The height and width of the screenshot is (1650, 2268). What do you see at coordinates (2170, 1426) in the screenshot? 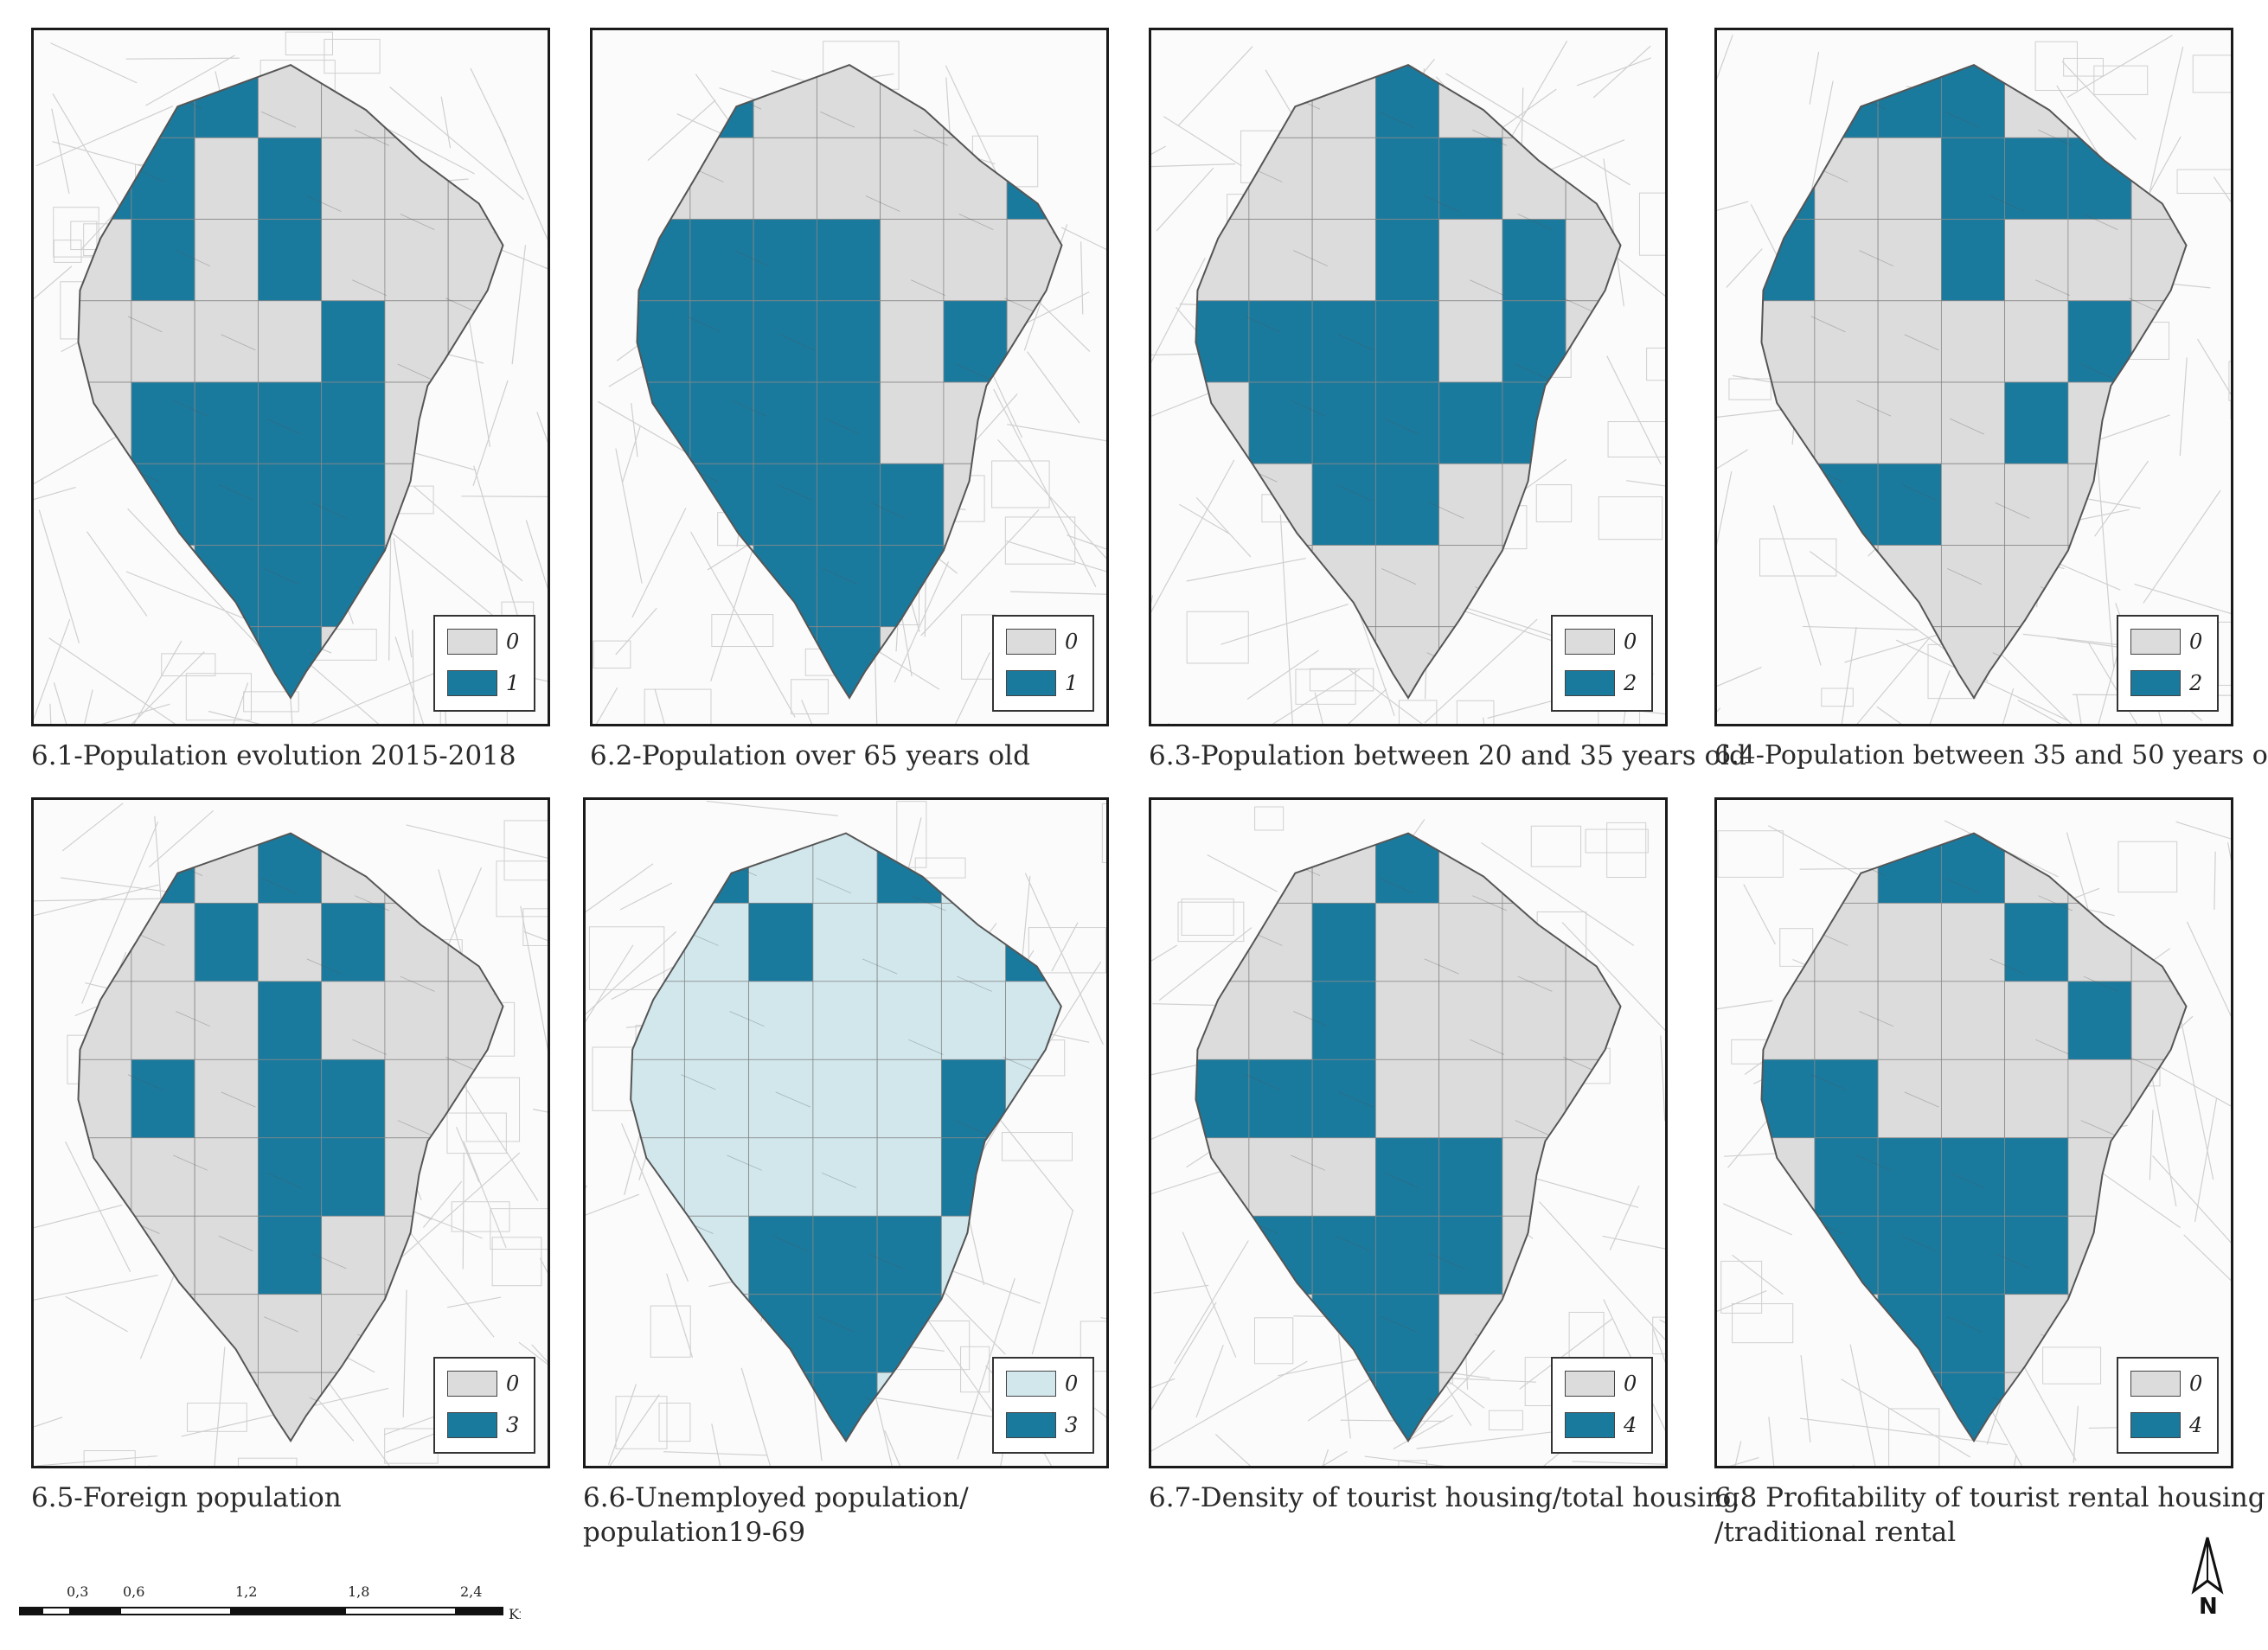
I see `legend-item: 4` at bounding box center [2170, 1426].